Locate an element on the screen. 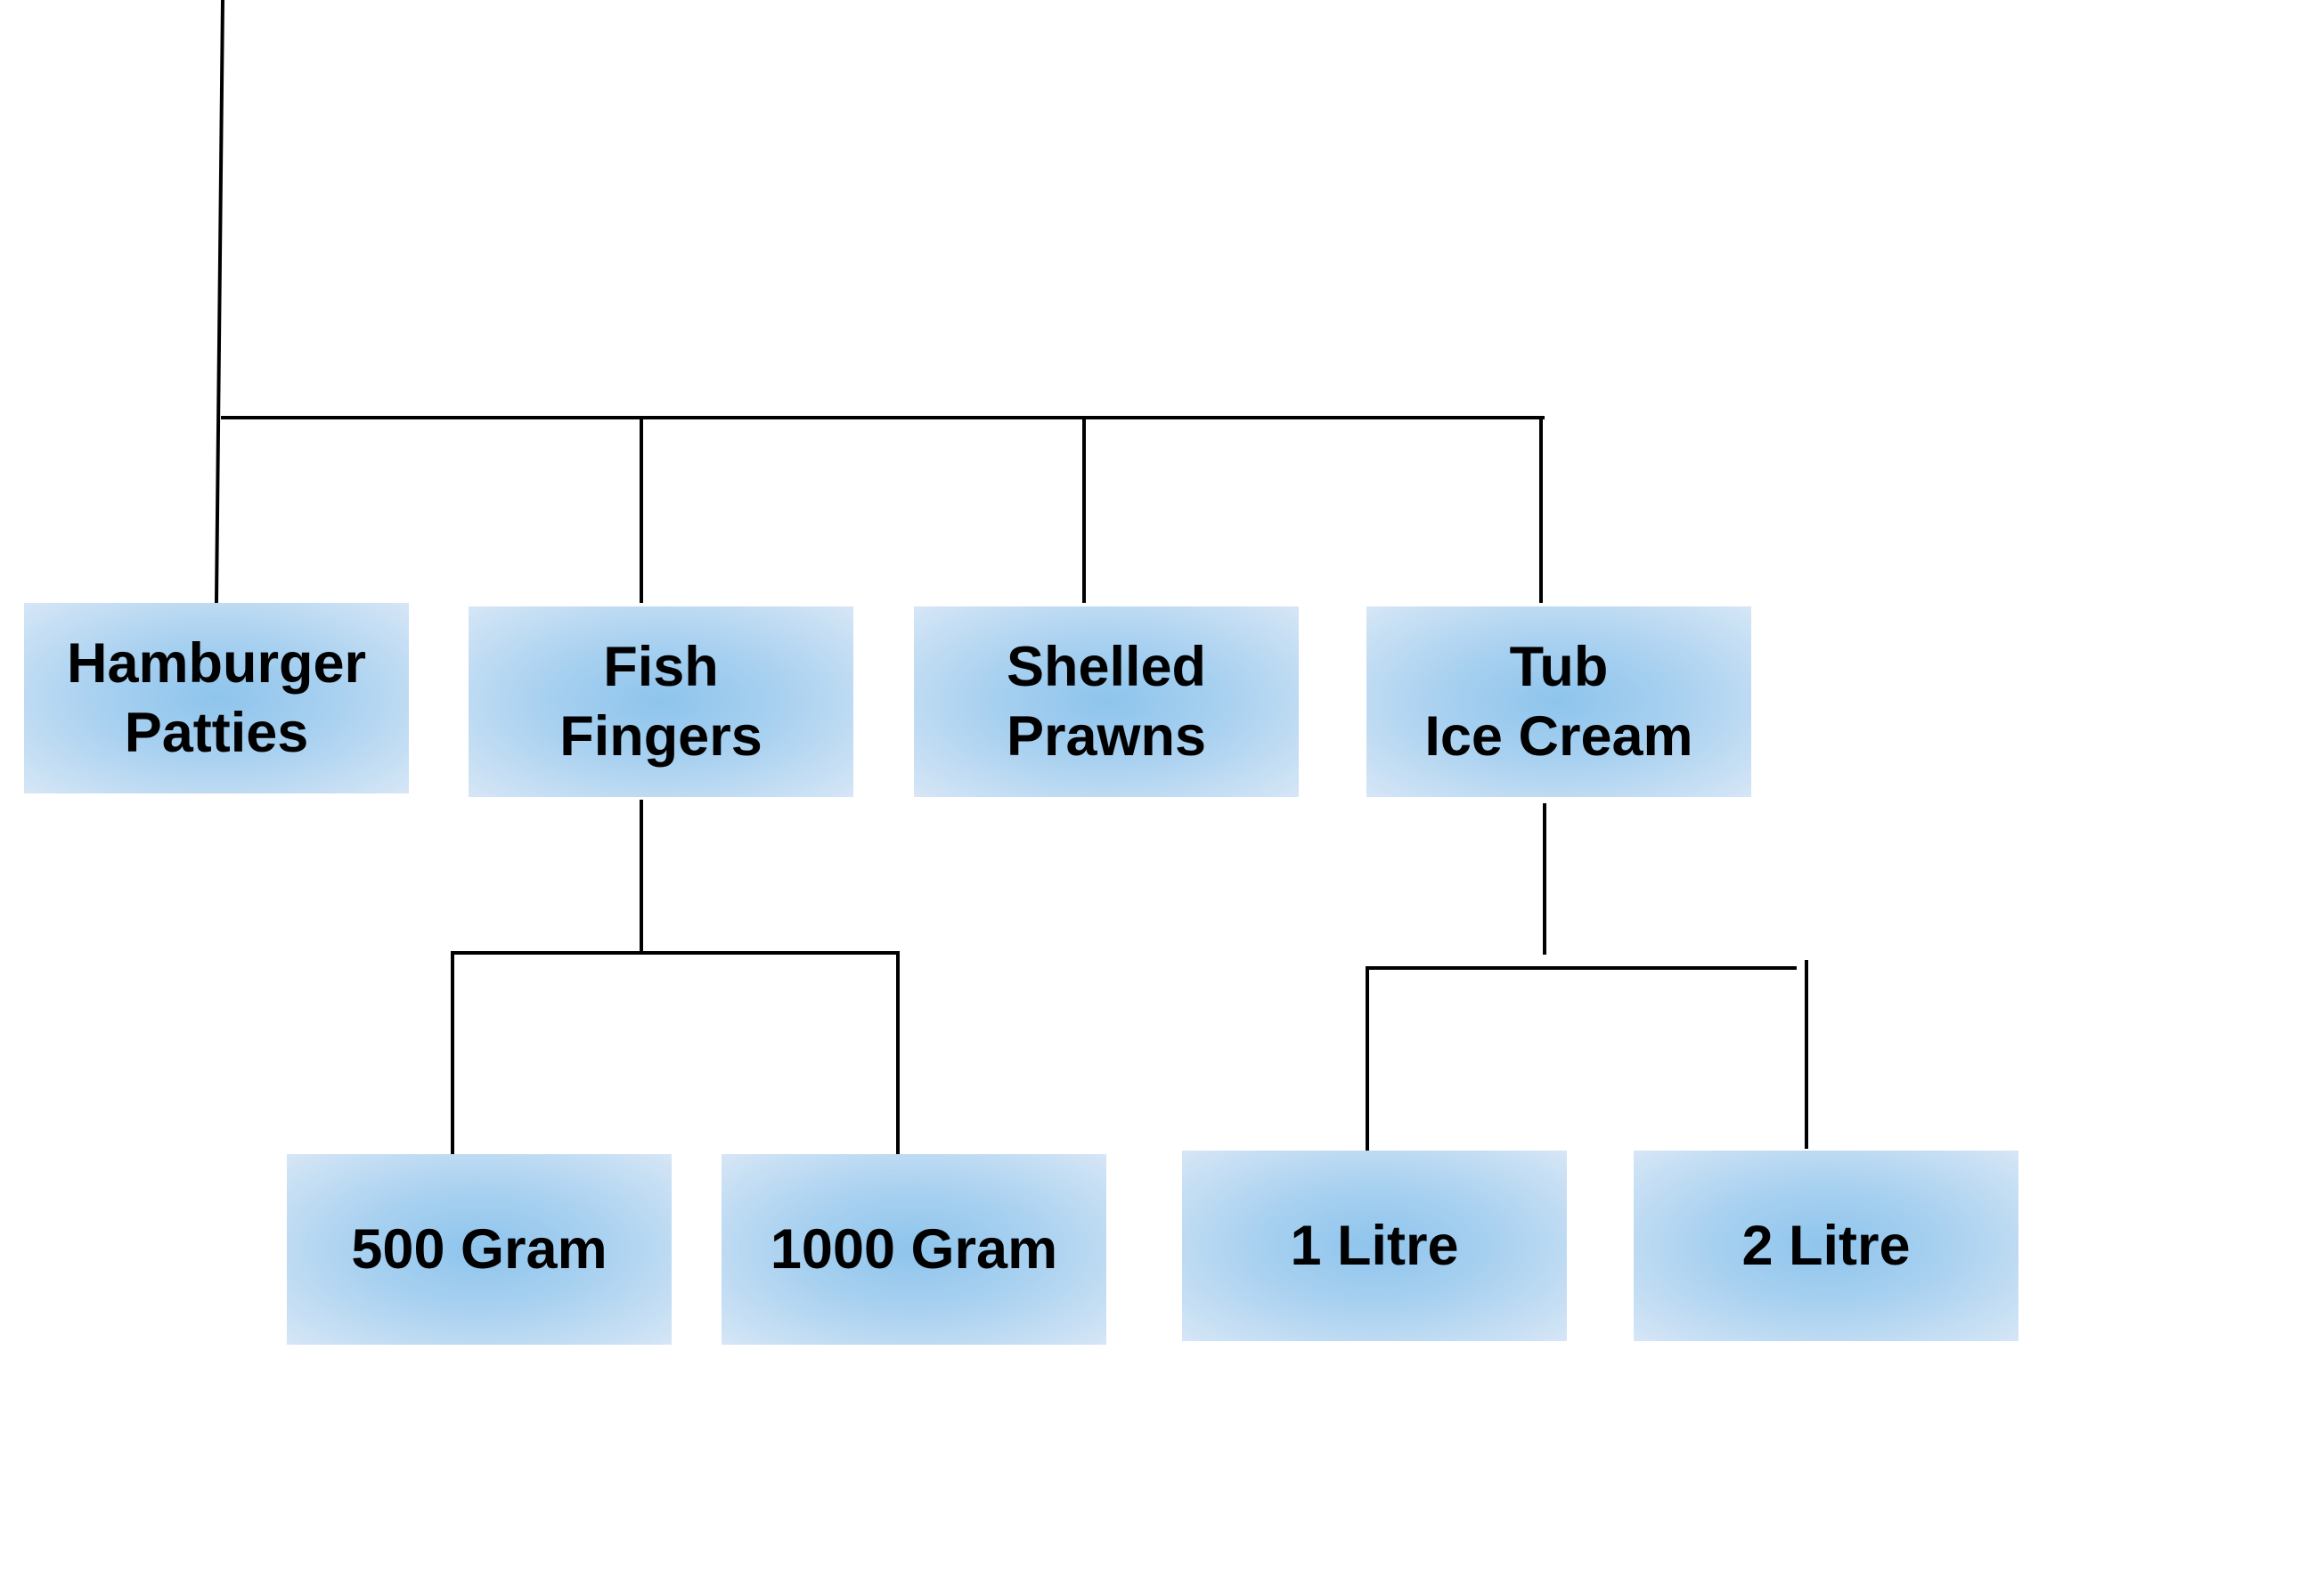 The width and height of the screenshot is (2324, 1570). node-fish-fingers: Fish Fingers is located at coordinates (661, 702).